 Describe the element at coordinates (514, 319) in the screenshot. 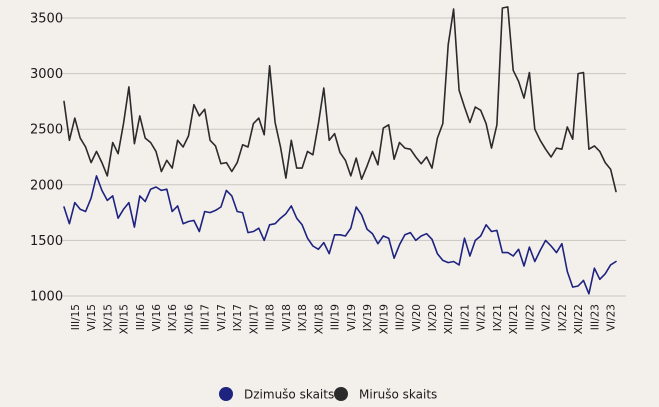

I see `x-tick-label: XII/21` at that location.